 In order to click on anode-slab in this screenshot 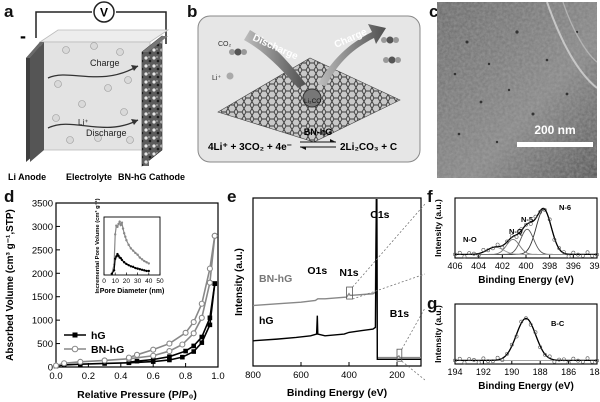, I will do `click(37, 102)`.